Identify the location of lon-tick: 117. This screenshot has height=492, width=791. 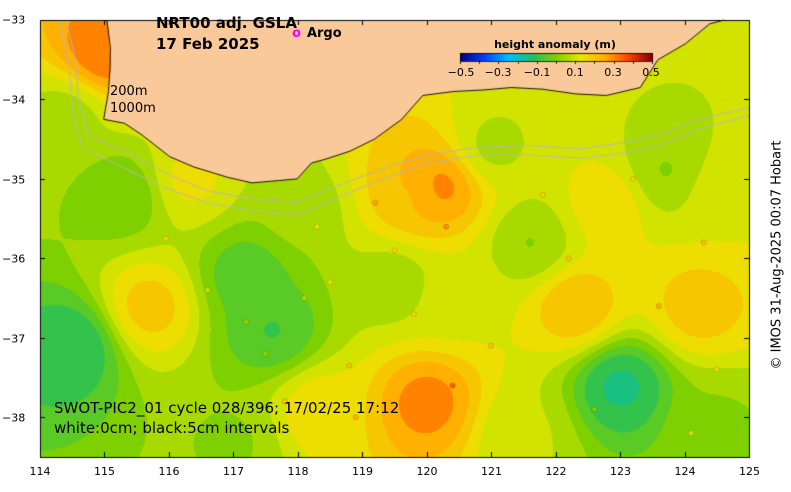
(233, 471).